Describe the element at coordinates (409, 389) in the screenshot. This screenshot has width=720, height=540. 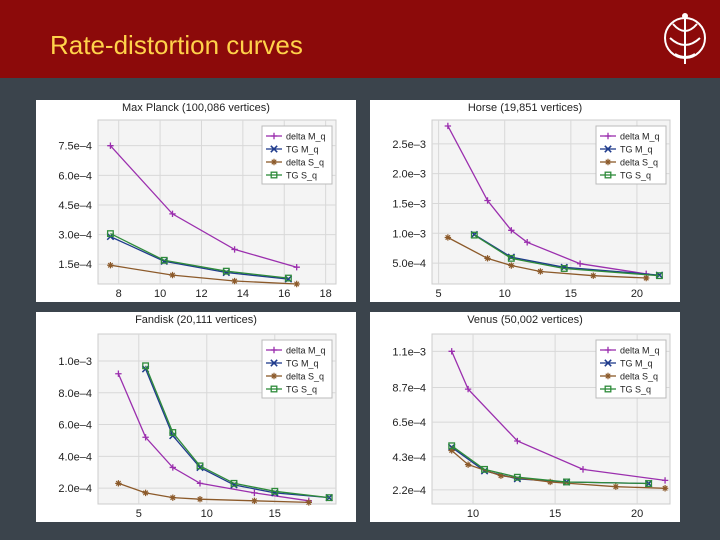
I see `y-tick-label: 8.7e–4` at that location.